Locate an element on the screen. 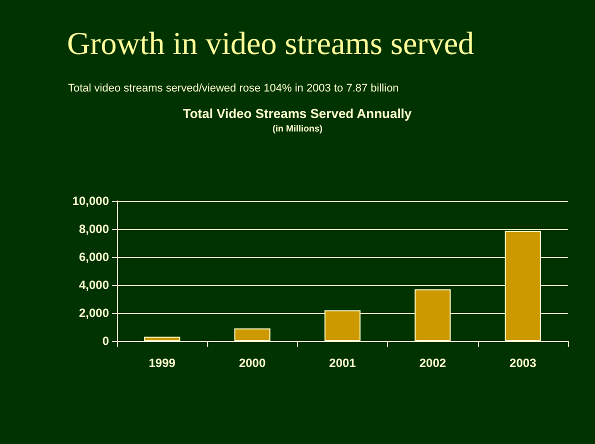 The image size is (595, 444). x-tick-label: 1999 is located at coordinates (162, 363).